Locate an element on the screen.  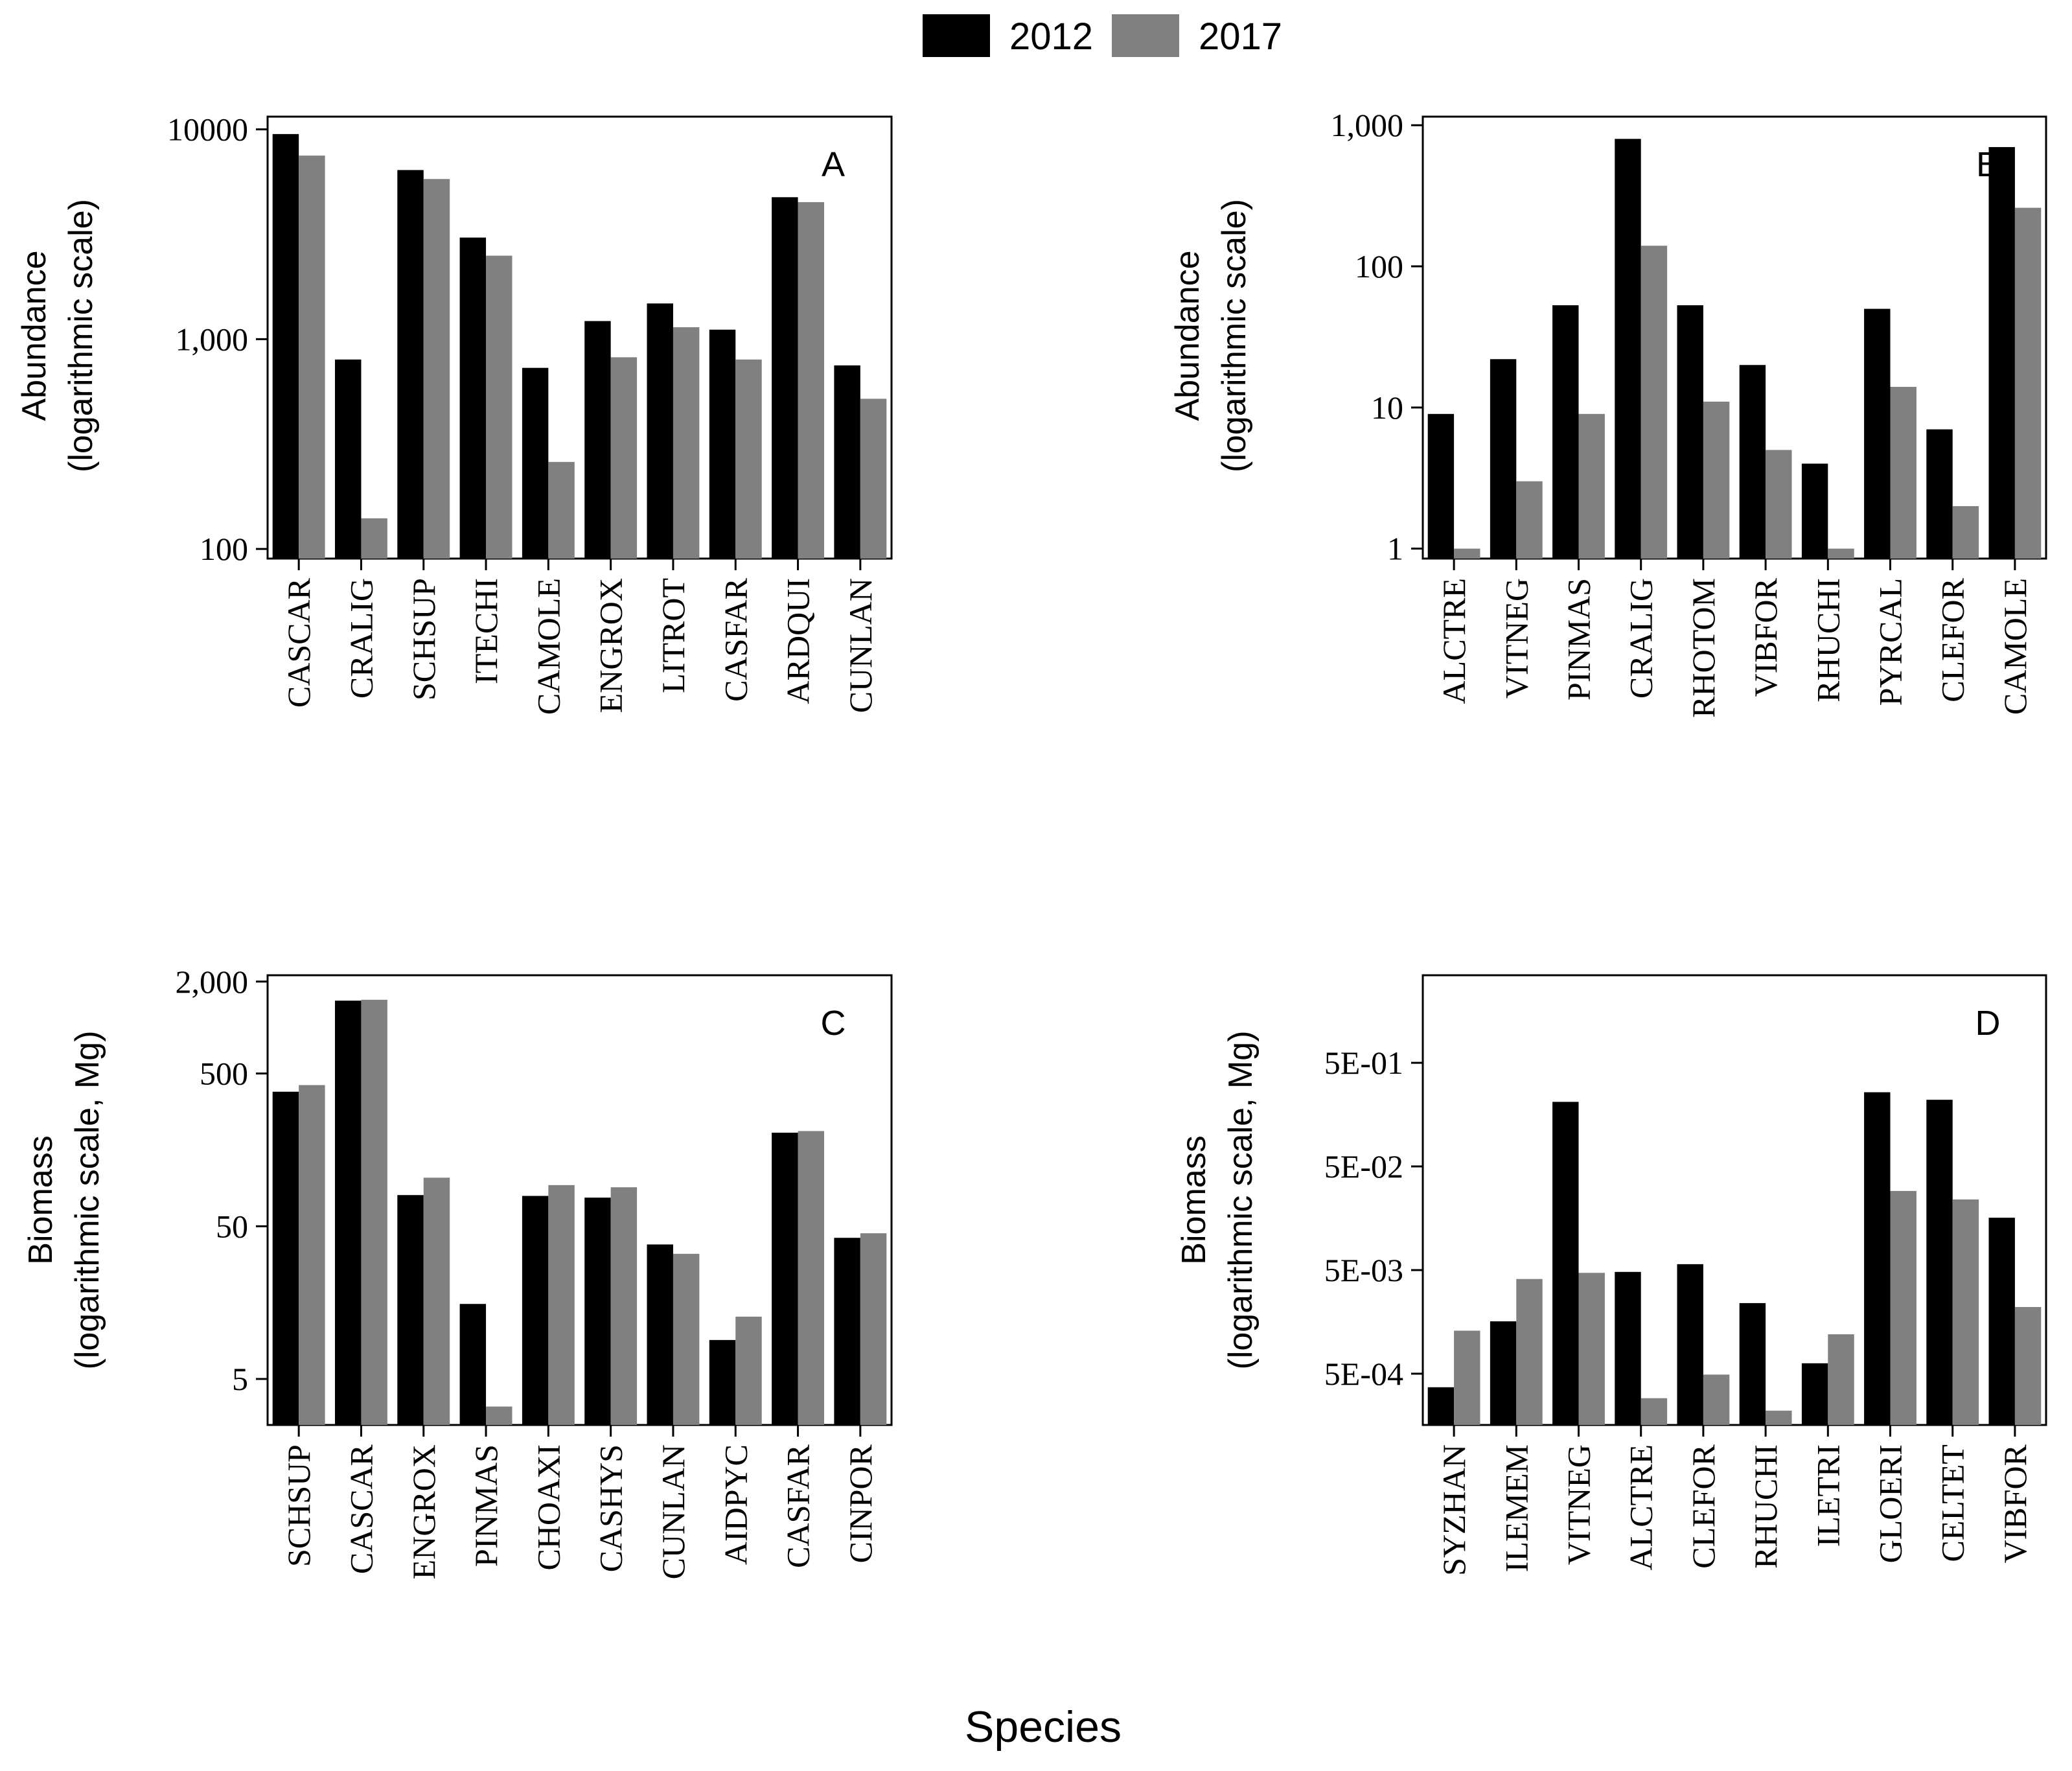
bar-2012-engrox is located at coordinates (597, 440).